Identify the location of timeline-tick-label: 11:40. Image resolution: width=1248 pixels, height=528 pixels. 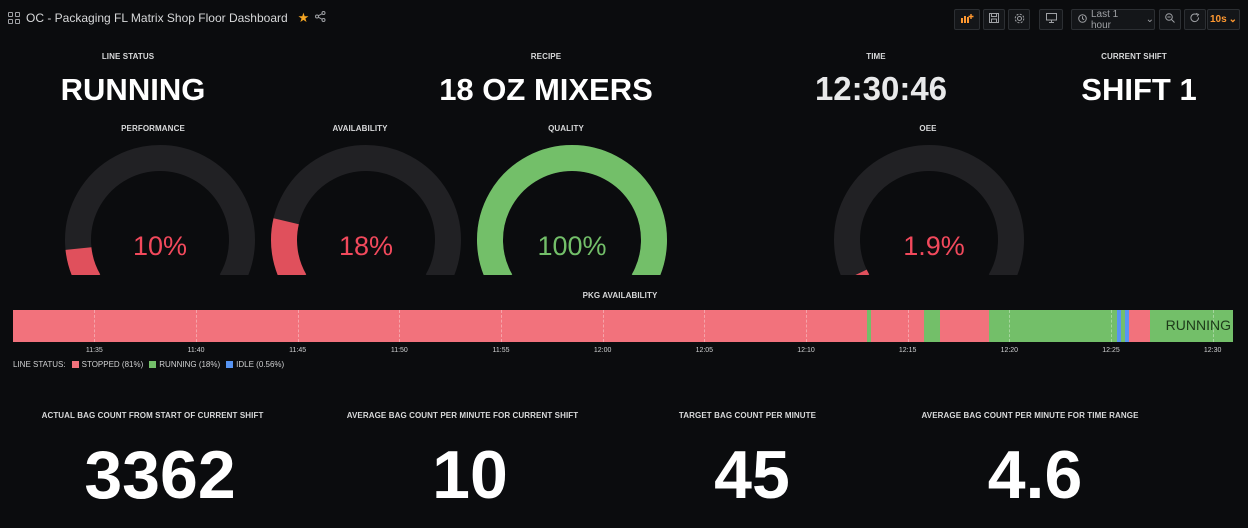
(196, 350).